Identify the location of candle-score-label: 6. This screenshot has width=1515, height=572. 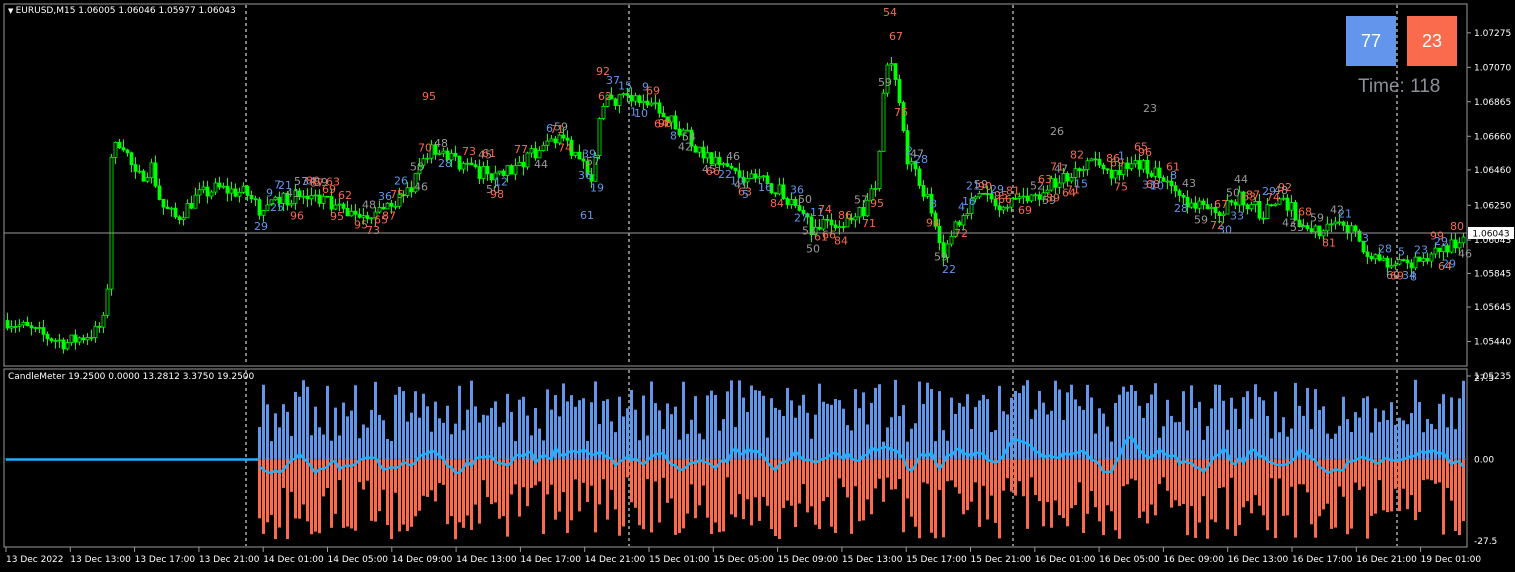
(549, 128).